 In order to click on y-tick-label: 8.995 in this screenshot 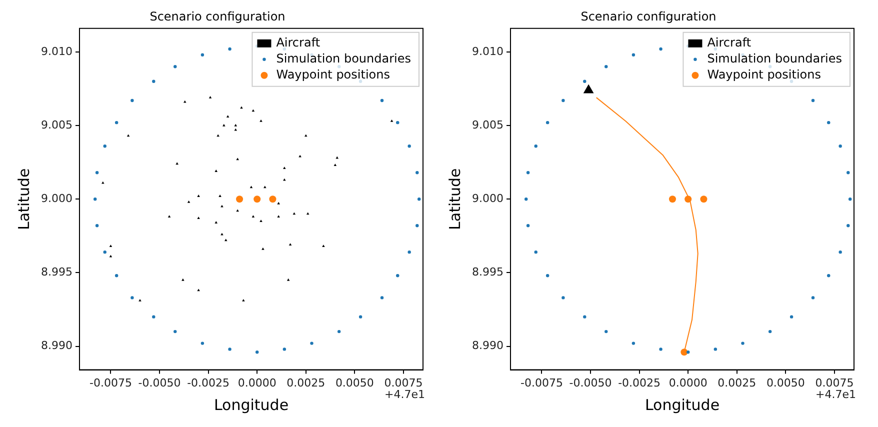, I will do `click(56, 272)`.